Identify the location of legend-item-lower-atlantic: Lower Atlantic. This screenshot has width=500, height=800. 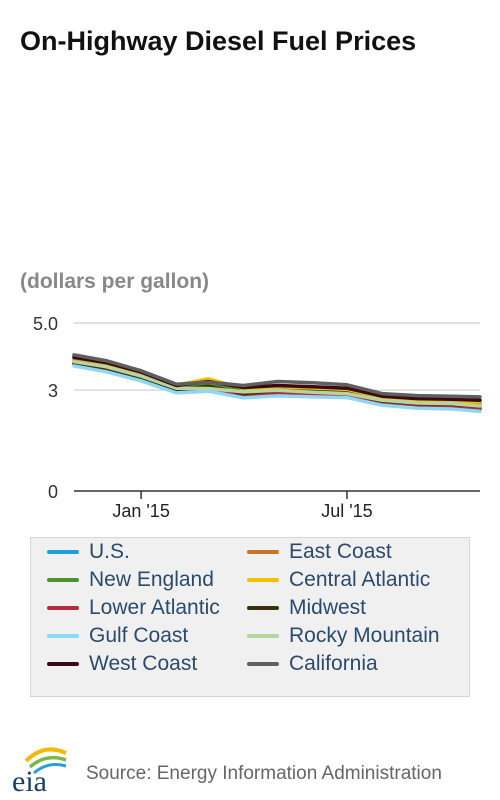
(133, 608).